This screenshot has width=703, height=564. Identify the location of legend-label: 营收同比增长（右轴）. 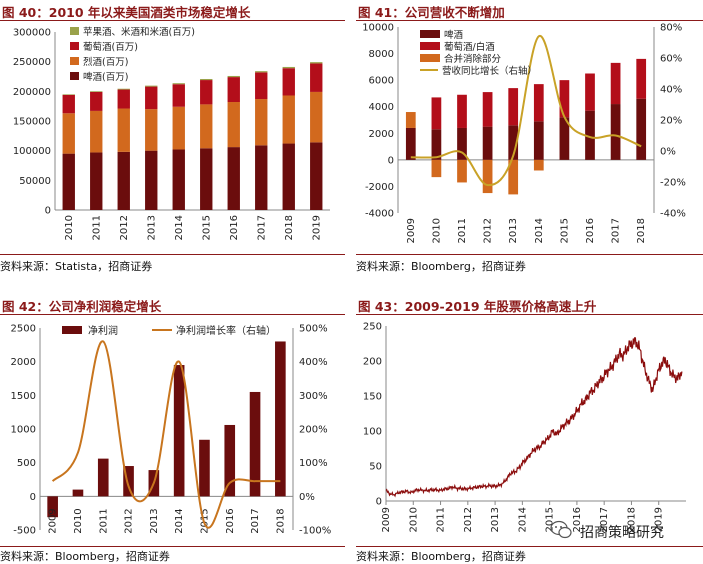
(489, 71).